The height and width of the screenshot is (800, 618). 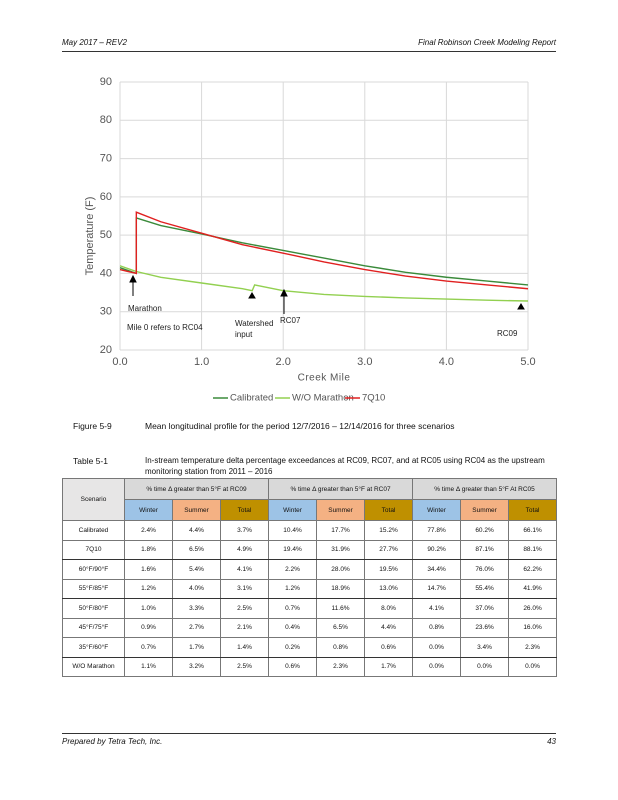 What do you see at coordinates (119, 362) in the screenshot?
I see `x-tick-label: 0.0` at bounding box center [119, 362].